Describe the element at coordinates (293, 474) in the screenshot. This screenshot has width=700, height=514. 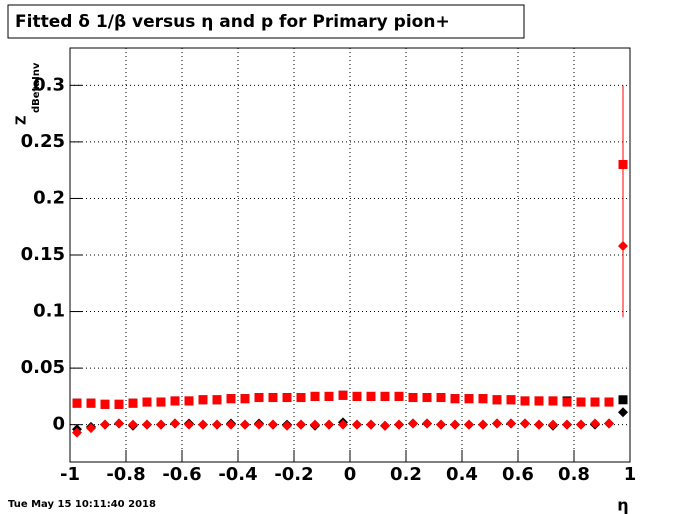
I see `x-tick-label: -0.2` at that location.